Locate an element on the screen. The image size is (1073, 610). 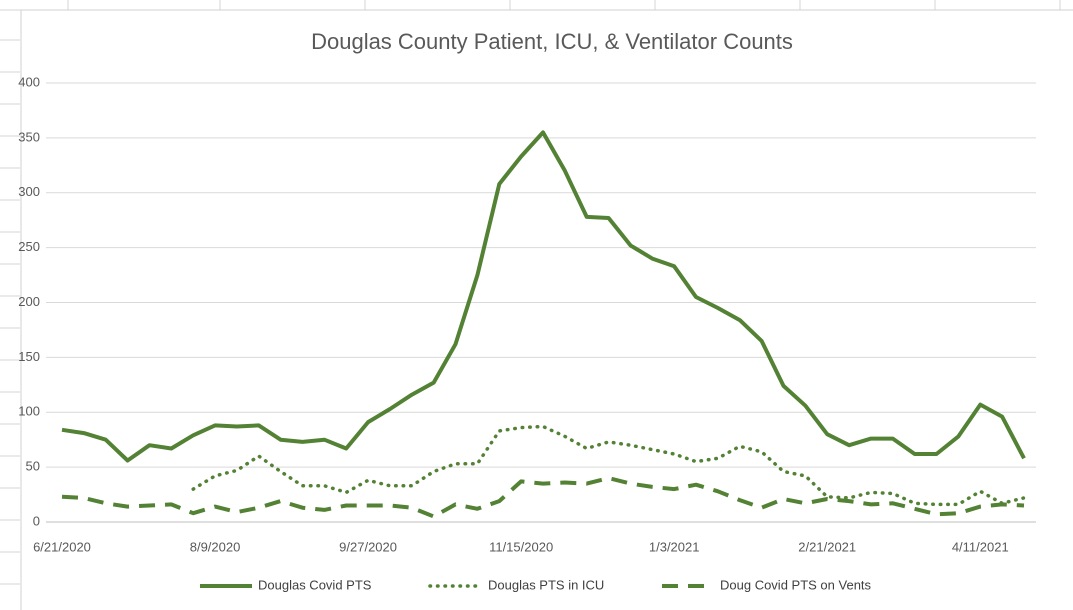
x-tick-label: 9/27/2020 is located at coordinates (368, 546).